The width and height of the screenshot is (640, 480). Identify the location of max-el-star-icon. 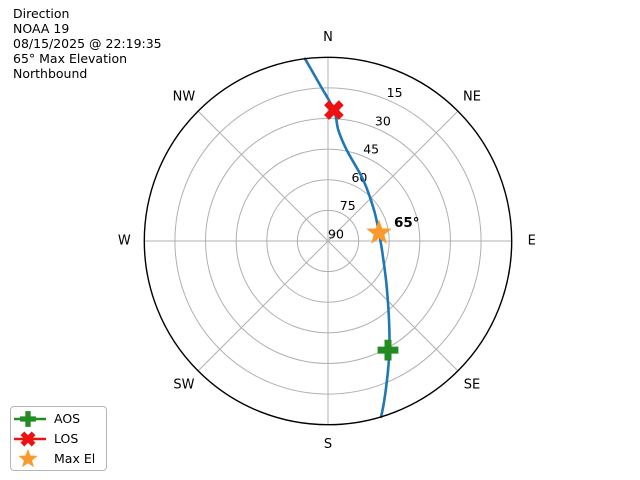
(28, 457).